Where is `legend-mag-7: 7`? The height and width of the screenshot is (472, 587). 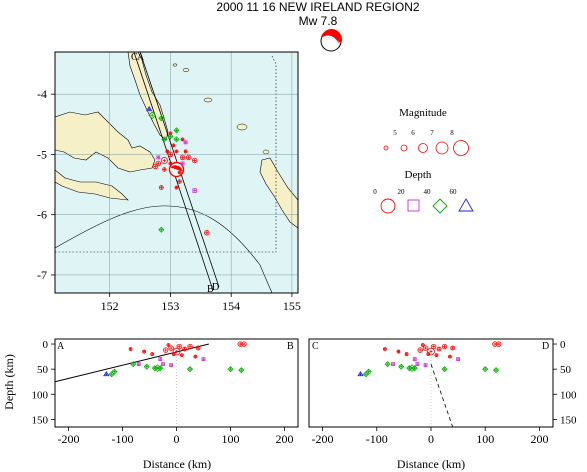 legend-mag-7: 7 is located at coordinates (432, 133).